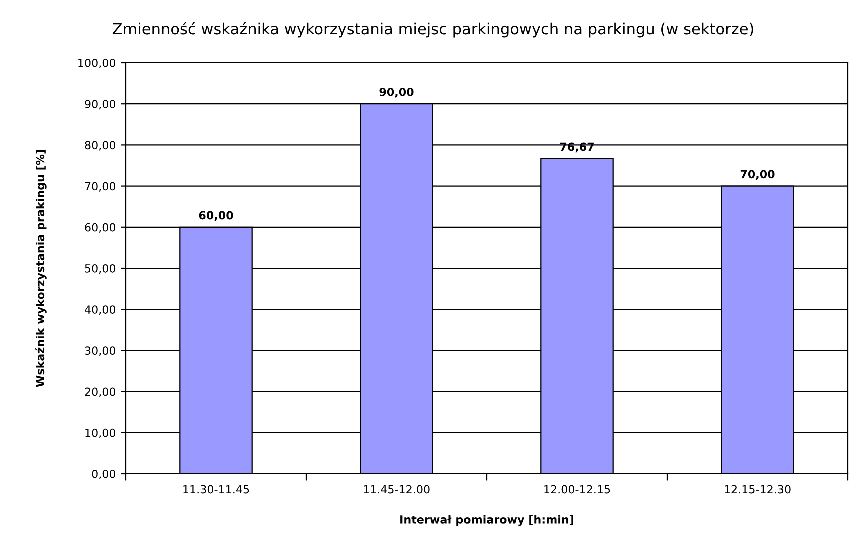 The image size is (867, 548). What do you see at coordinates (758, 489) in the screenshot?
I see `x-tick-label: 12.15-12.30` at bounding box center [758, 489].